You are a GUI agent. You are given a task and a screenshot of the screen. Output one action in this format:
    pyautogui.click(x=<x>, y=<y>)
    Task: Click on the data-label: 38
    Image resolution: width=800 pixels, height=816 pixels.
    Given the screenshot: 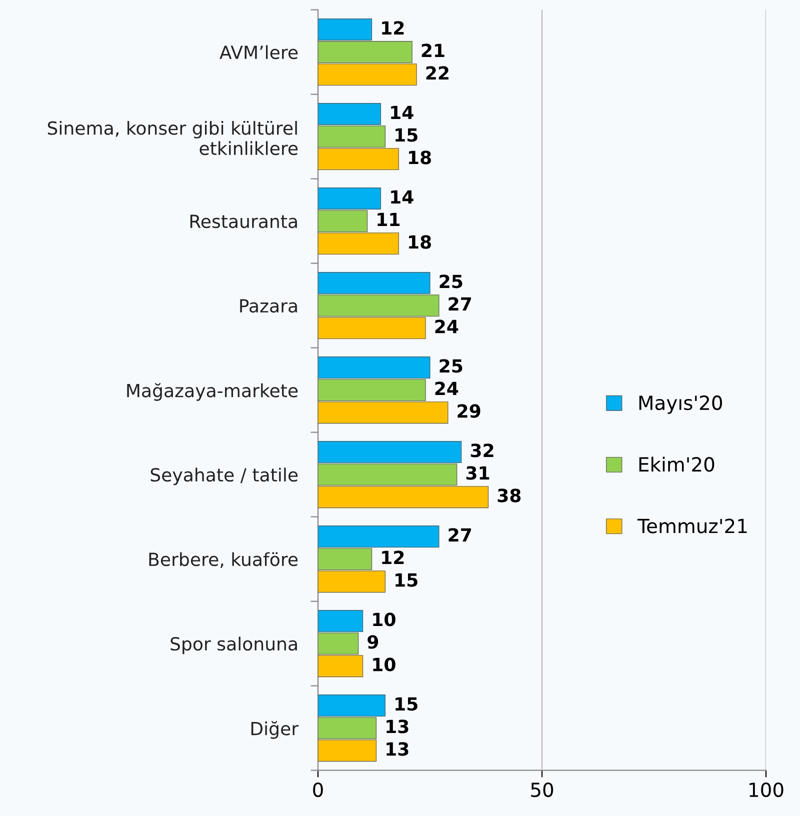 What is the action you would take?
    pyautogui.click(x=509, y=495)
    